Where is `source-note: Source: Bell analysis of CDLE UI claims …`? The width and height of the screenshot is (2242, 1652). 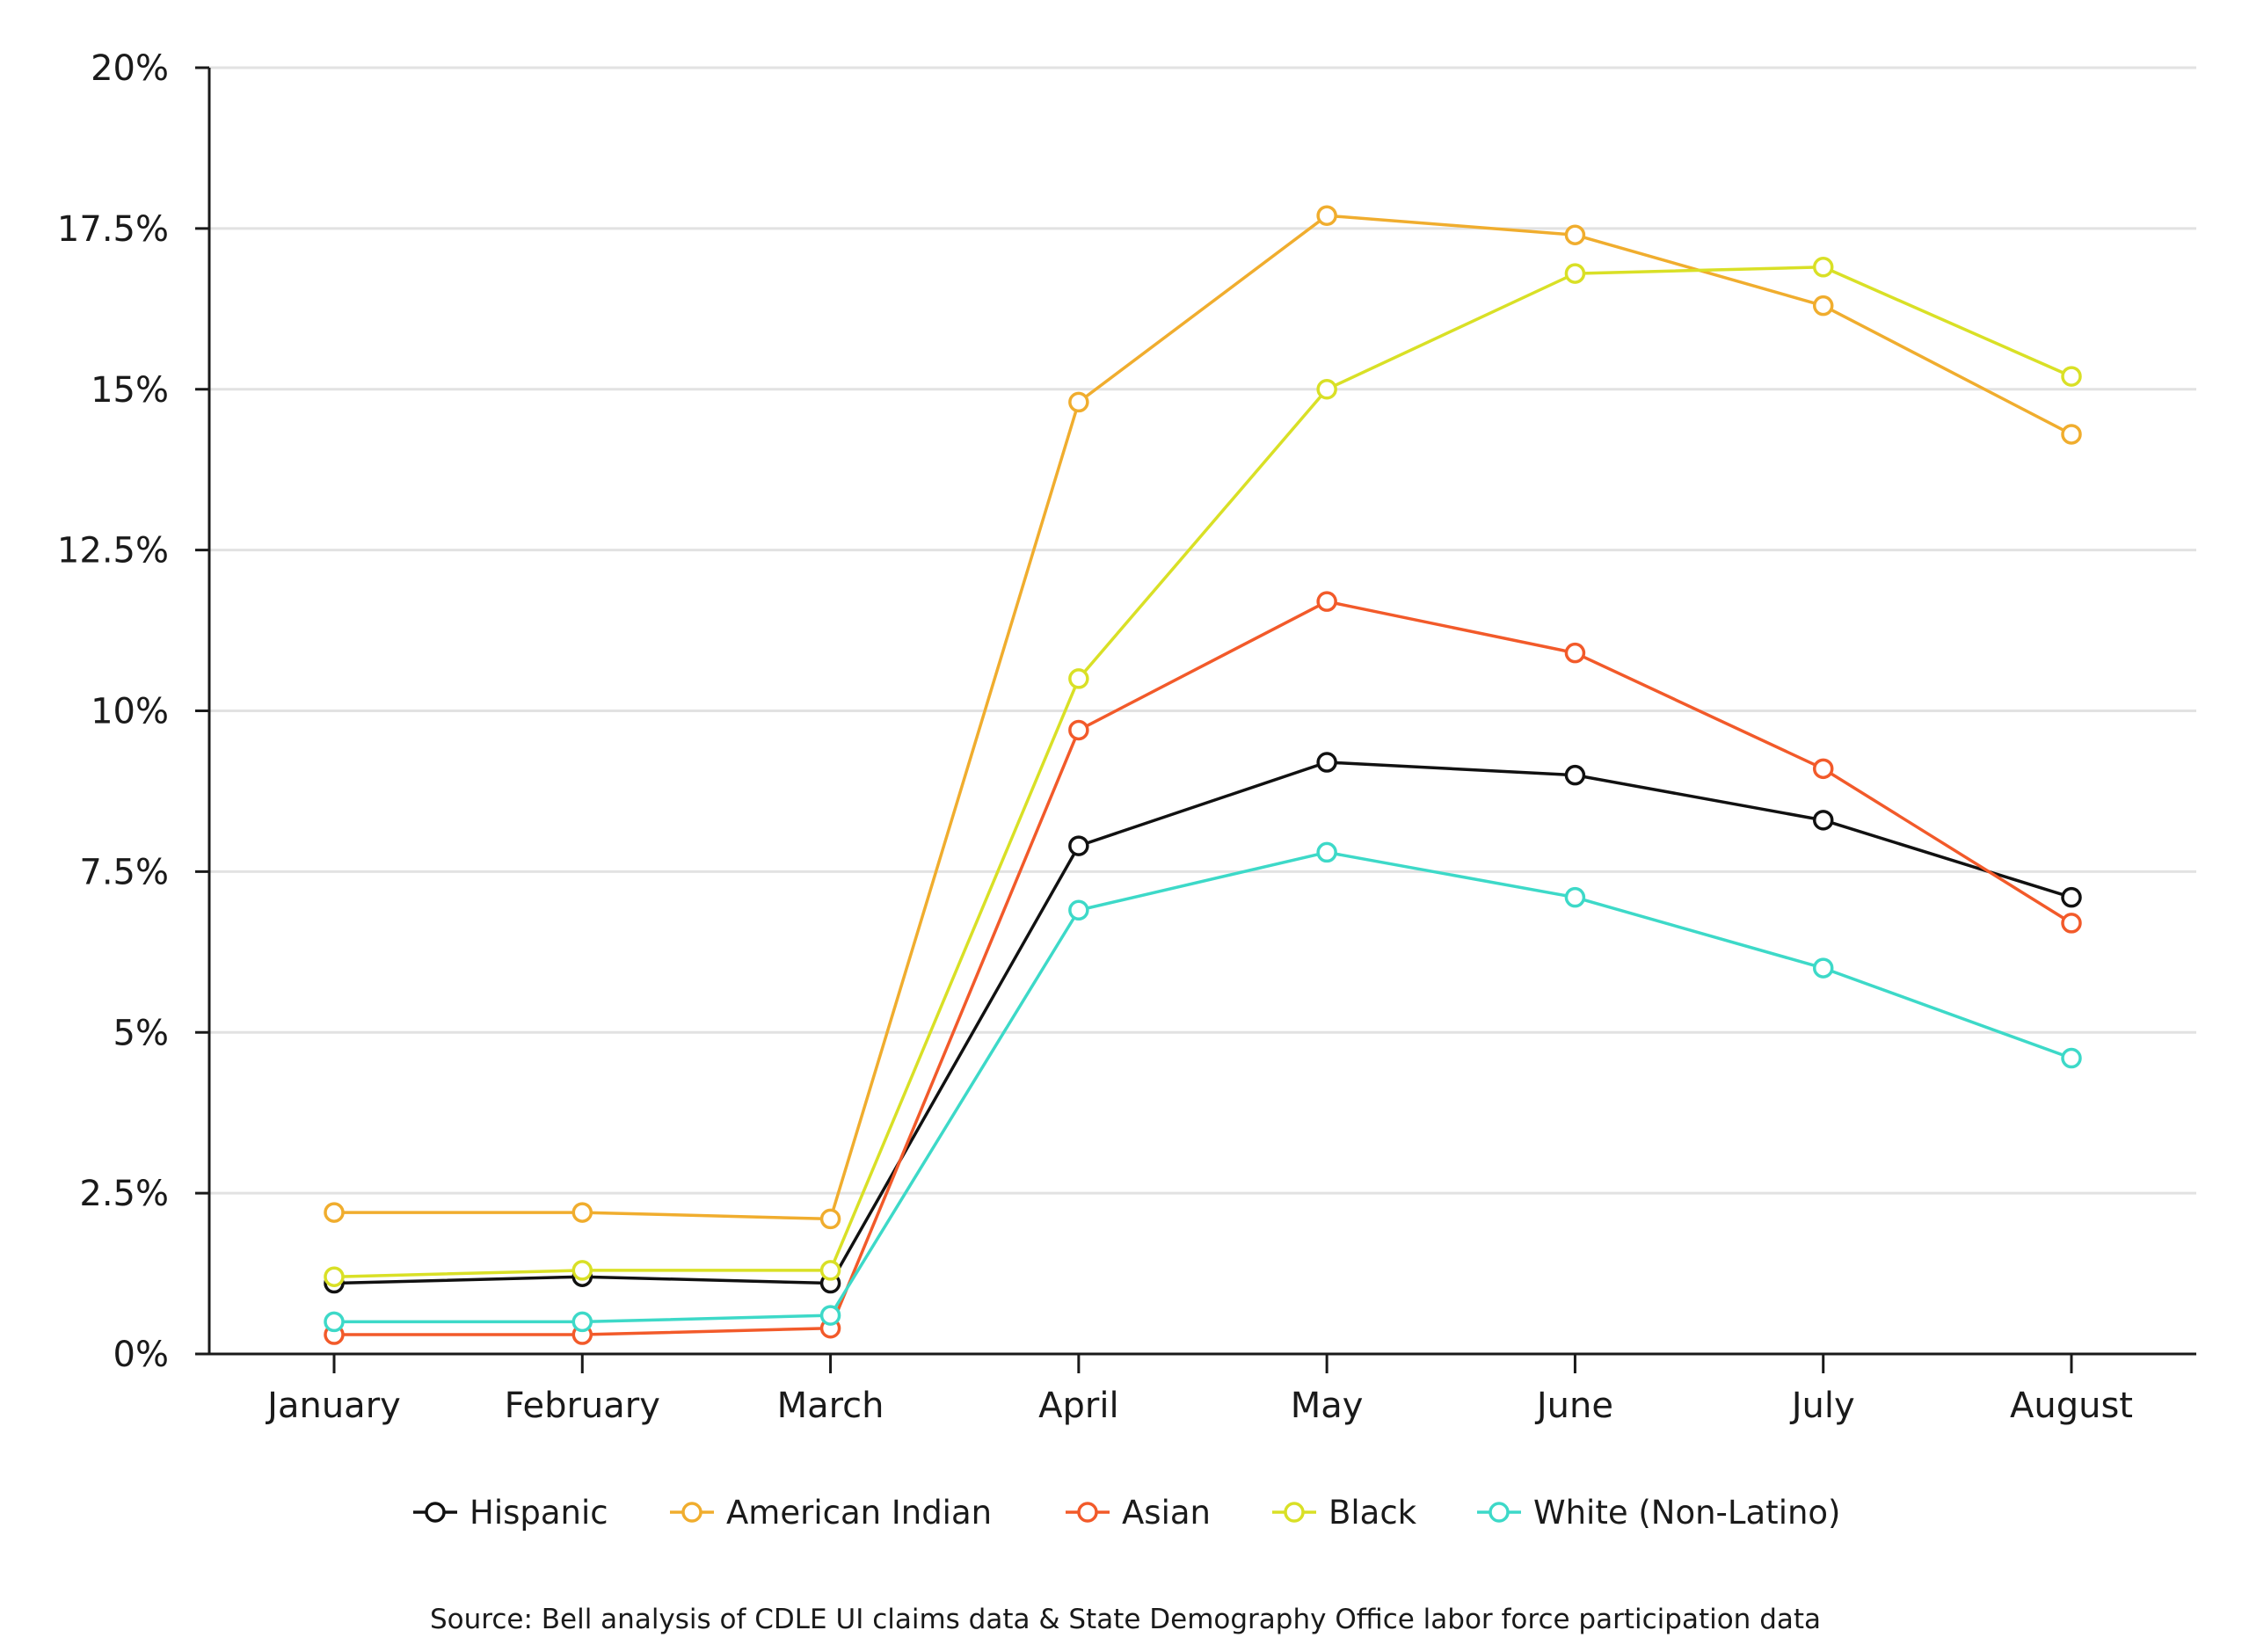
source-note: Source: Bell analysis of CDLE UI claims … is located at coordinates (1125, 1619).